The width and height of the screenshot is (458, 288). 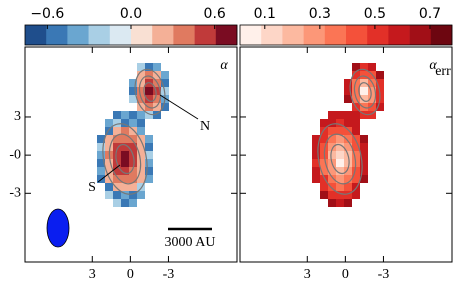 What do you see at coordinates (131, 14) in the screenshot?
I see `colorbar-tick-label: 0.0` at bounding box center [131, 14].